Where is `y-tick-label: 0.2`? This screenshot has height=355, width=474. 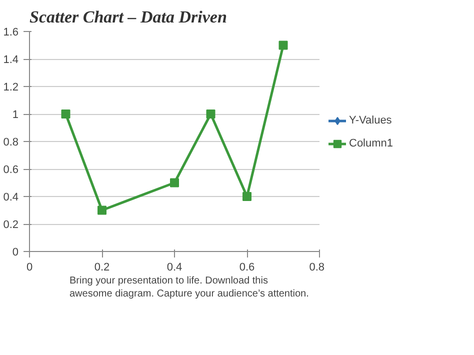
y-tick-label: 0.2 is located at coordinates (11, 225).